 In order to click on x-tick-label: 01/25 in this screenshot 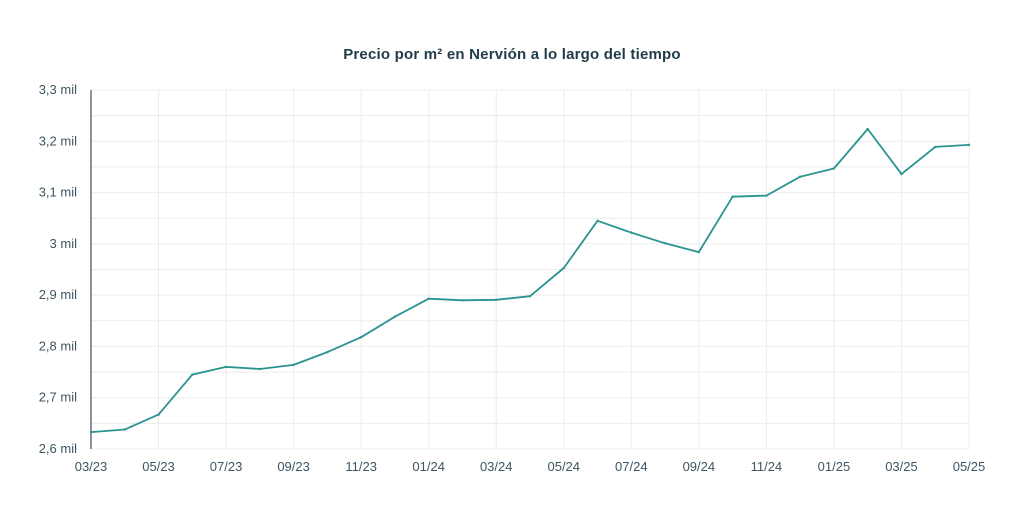, I will do `click(834, 466)`.